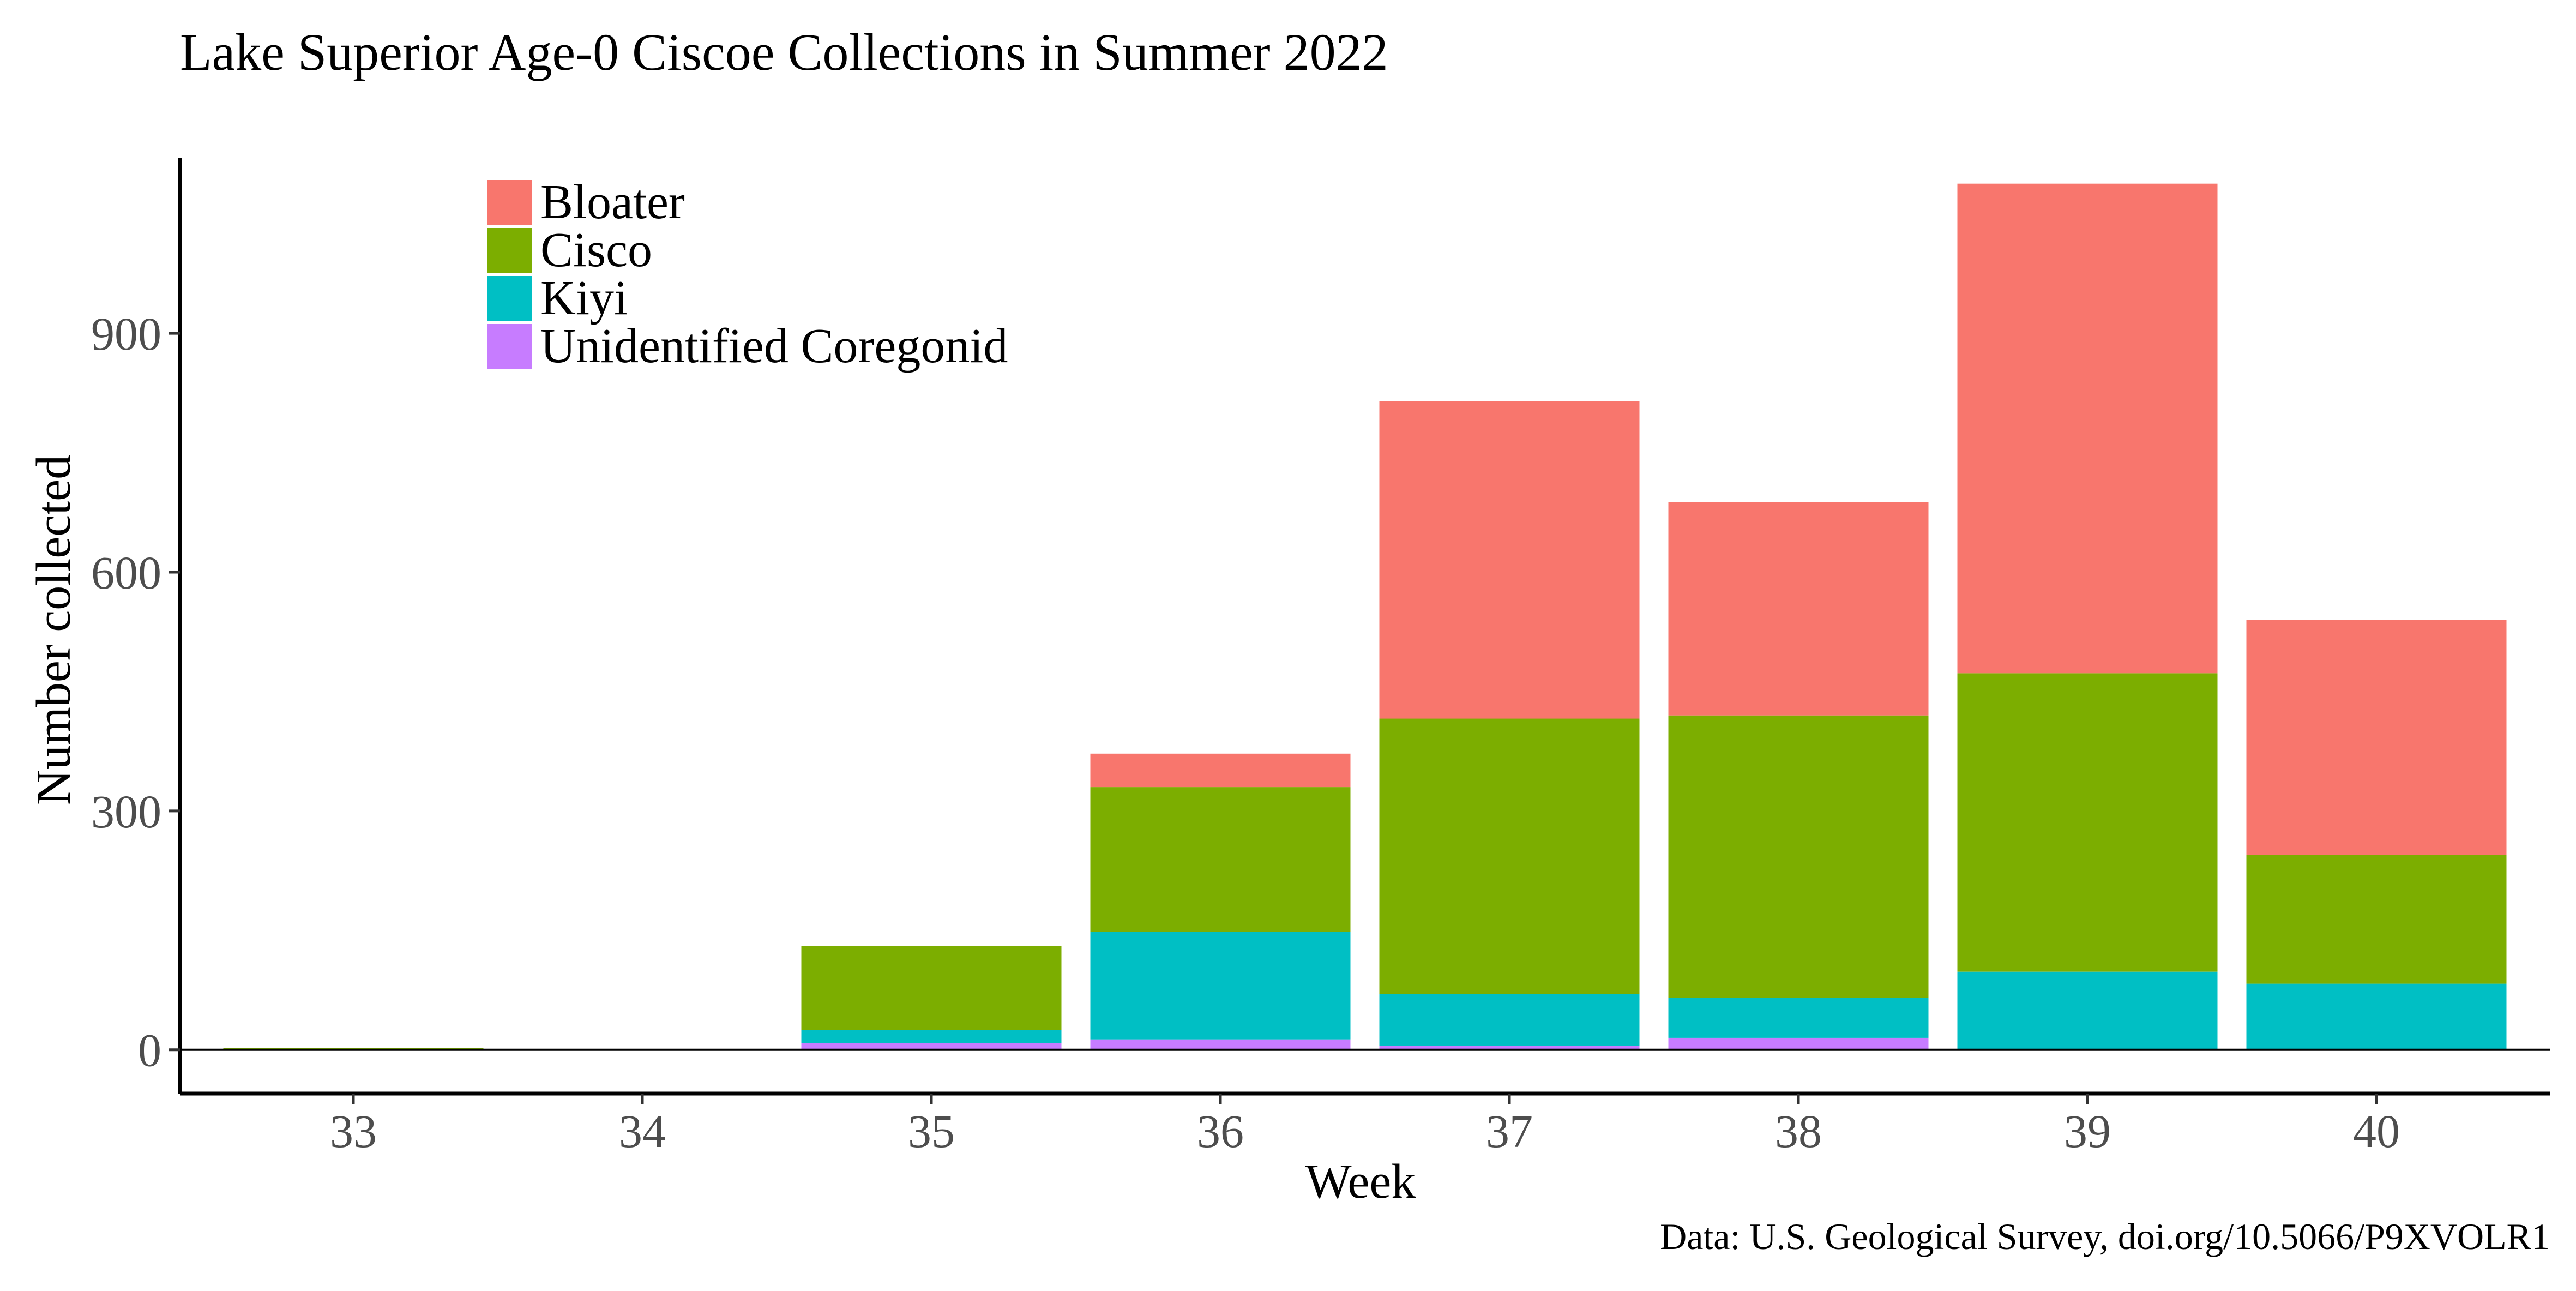  Describe the element at coordinates (149, 1050) in the screenshot. I see `y-tick-label-0: 0` at that location.